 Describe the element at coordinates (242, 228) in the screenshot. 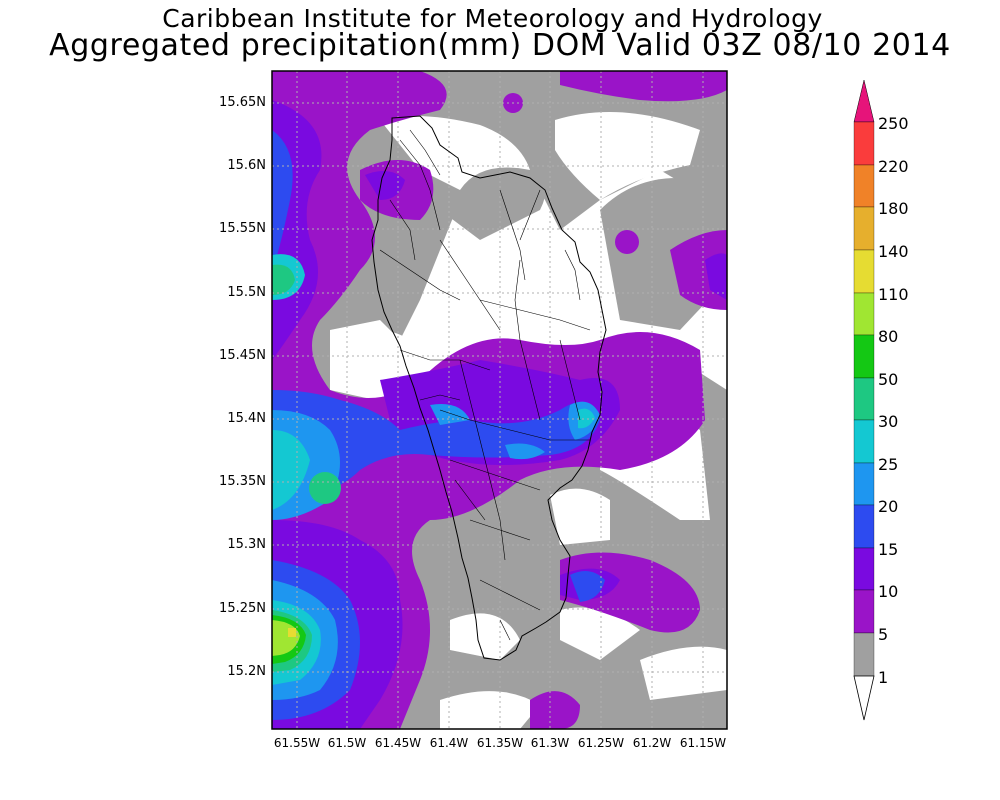

I see `lat-label: 15.55N` at that location.